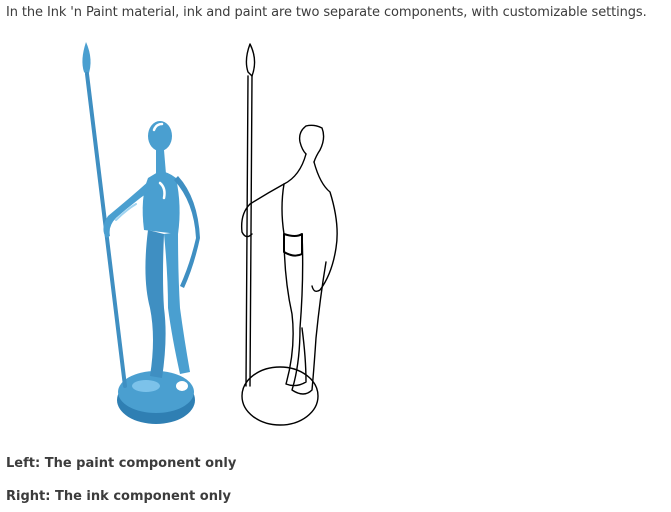  I want to click on paint-only-statue, so click(141, 233).